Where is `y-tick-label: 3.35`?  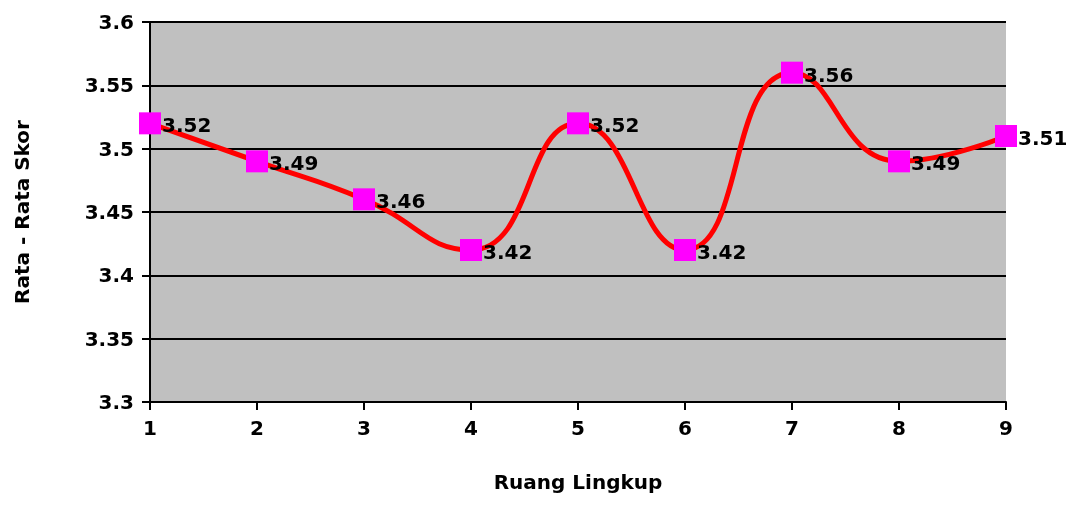
y-tick-label: 3.35 is located at coordinates (109, 338).